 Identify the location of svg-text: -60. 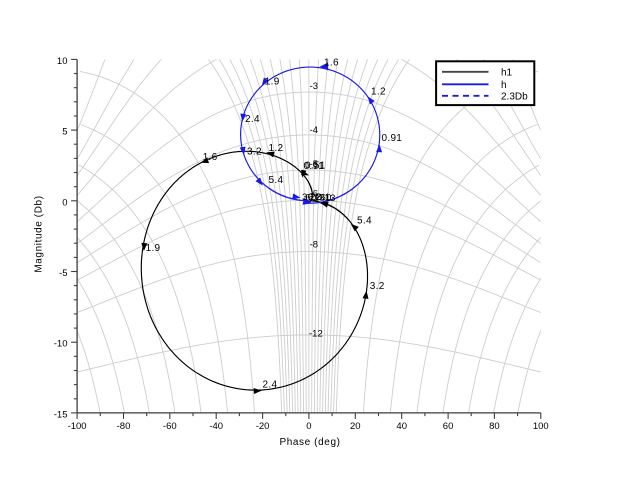
(170, 426).